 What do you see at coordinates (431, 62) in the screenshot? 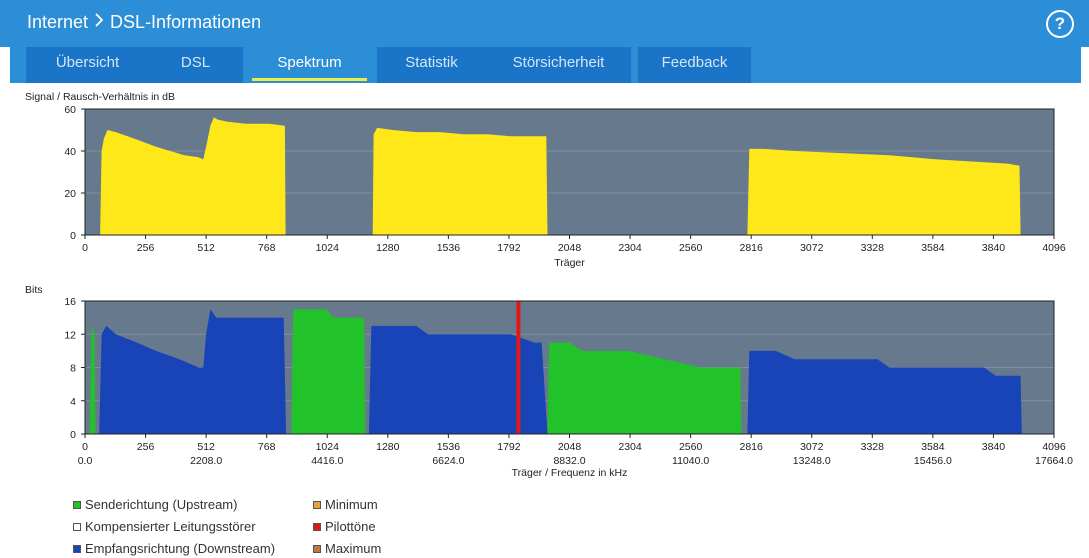
I see `tab-label: Statistik` at bounding box center [431, 62].